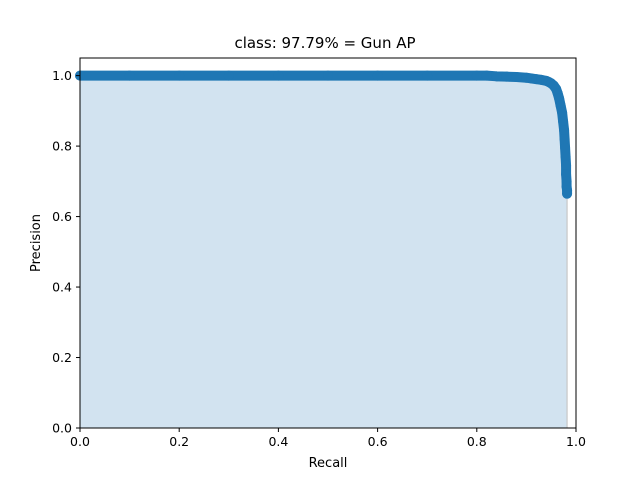 The width and height of the screenshot is (640, 480). I want to click on x-tick-label-2: 0.4, so click(278, 441).